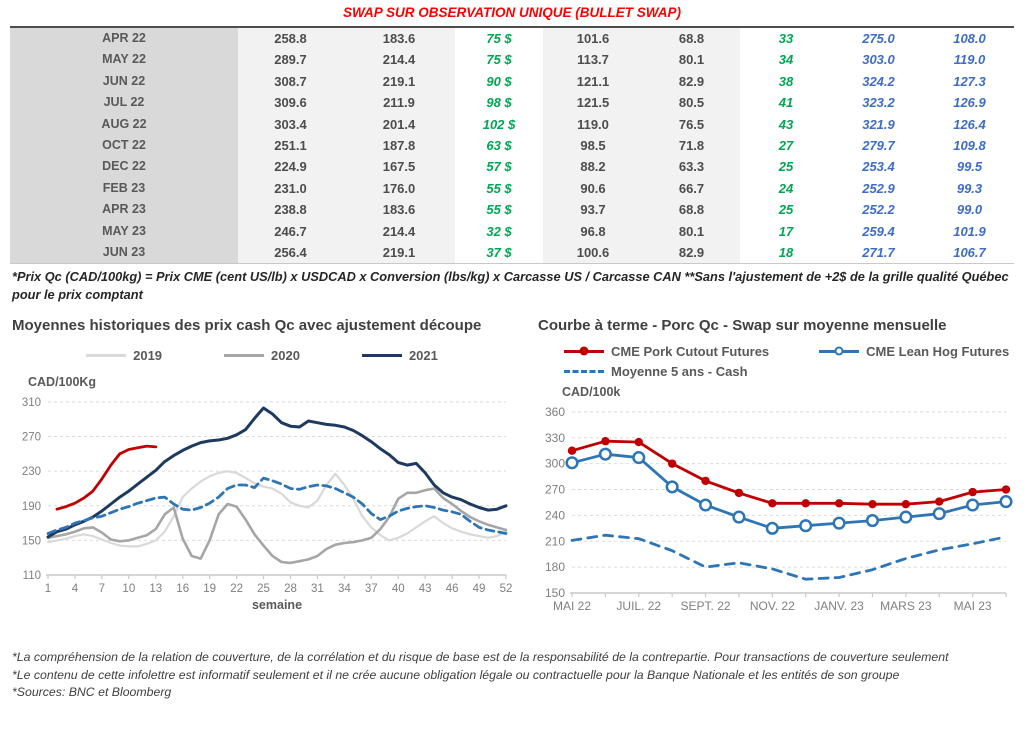 The image size is (1024, 731). What do you see at coordinates (906, 606) in the screenshot?
I see `svg-text: MARS 23` at bounding box center [906, 606].